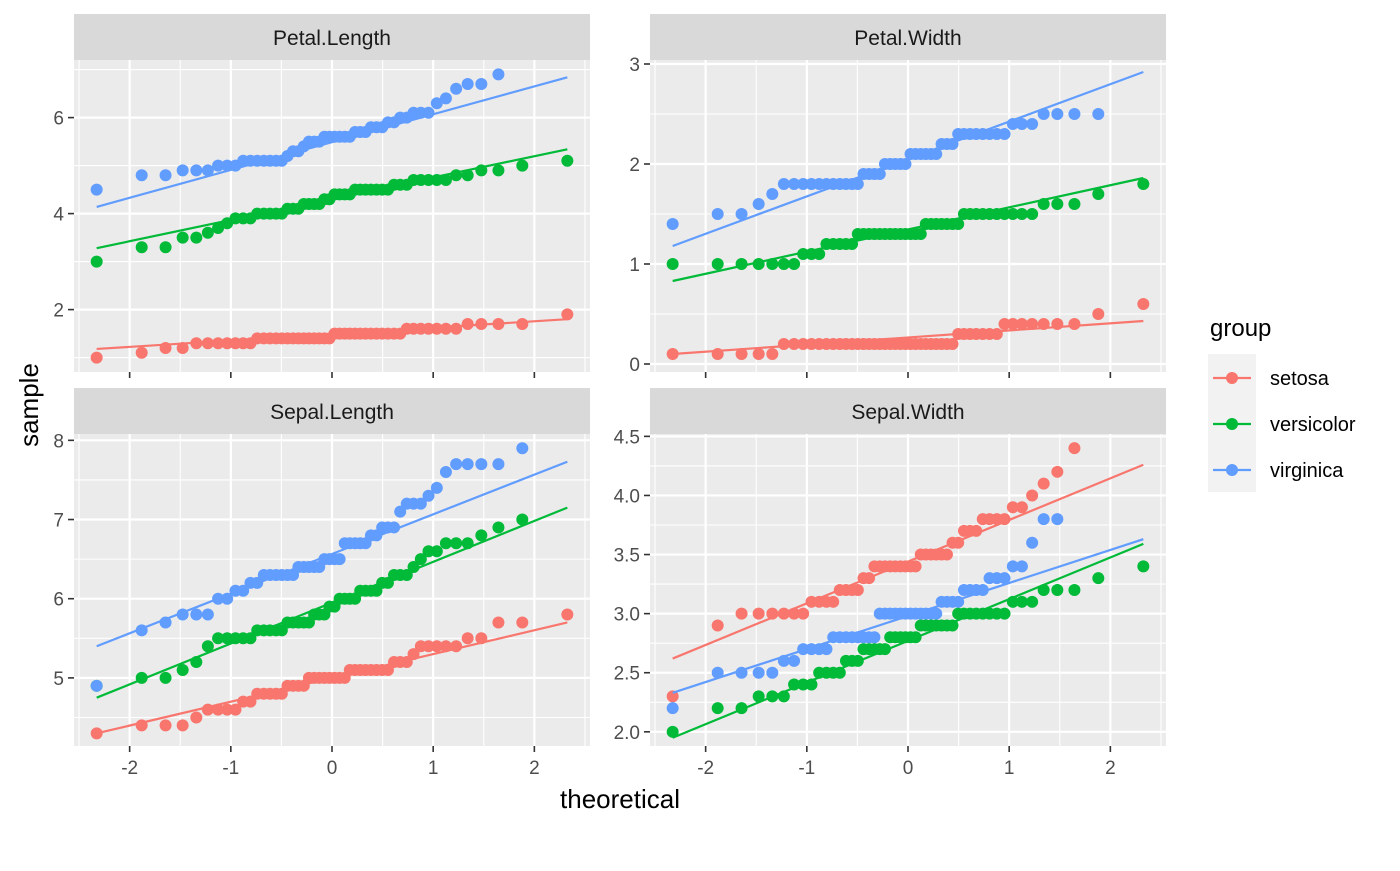 The image size is (1400, 871). Describe the element at coordinates (908, 329) in the screenshot. I see `series-setosa` at that location.